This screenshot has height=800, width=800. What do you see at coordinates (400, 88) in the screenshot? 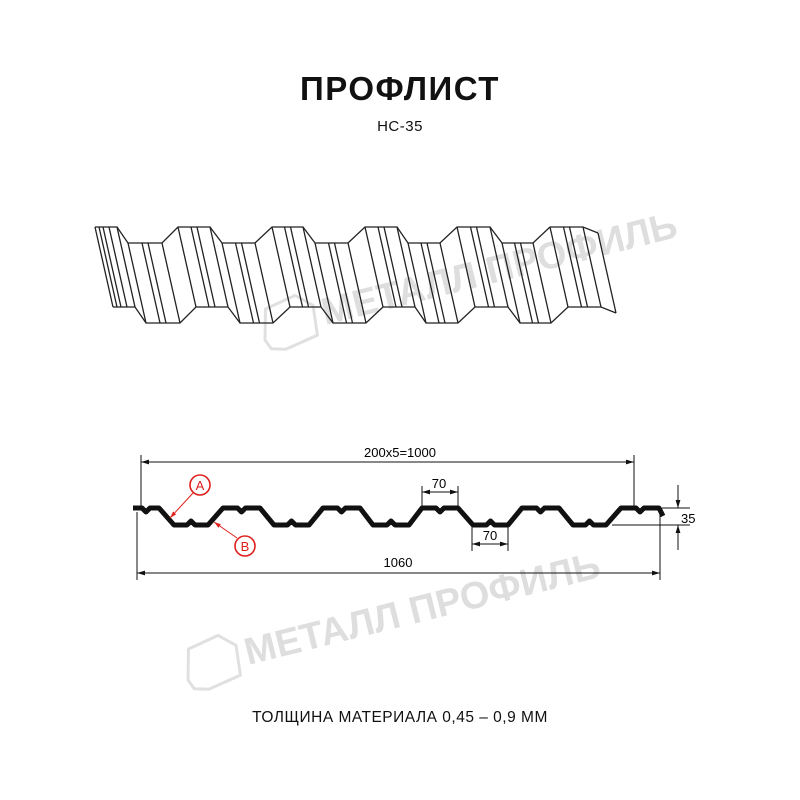
I see `page-title: ПРОФЛИСТ` at bounding box center [400, 88].